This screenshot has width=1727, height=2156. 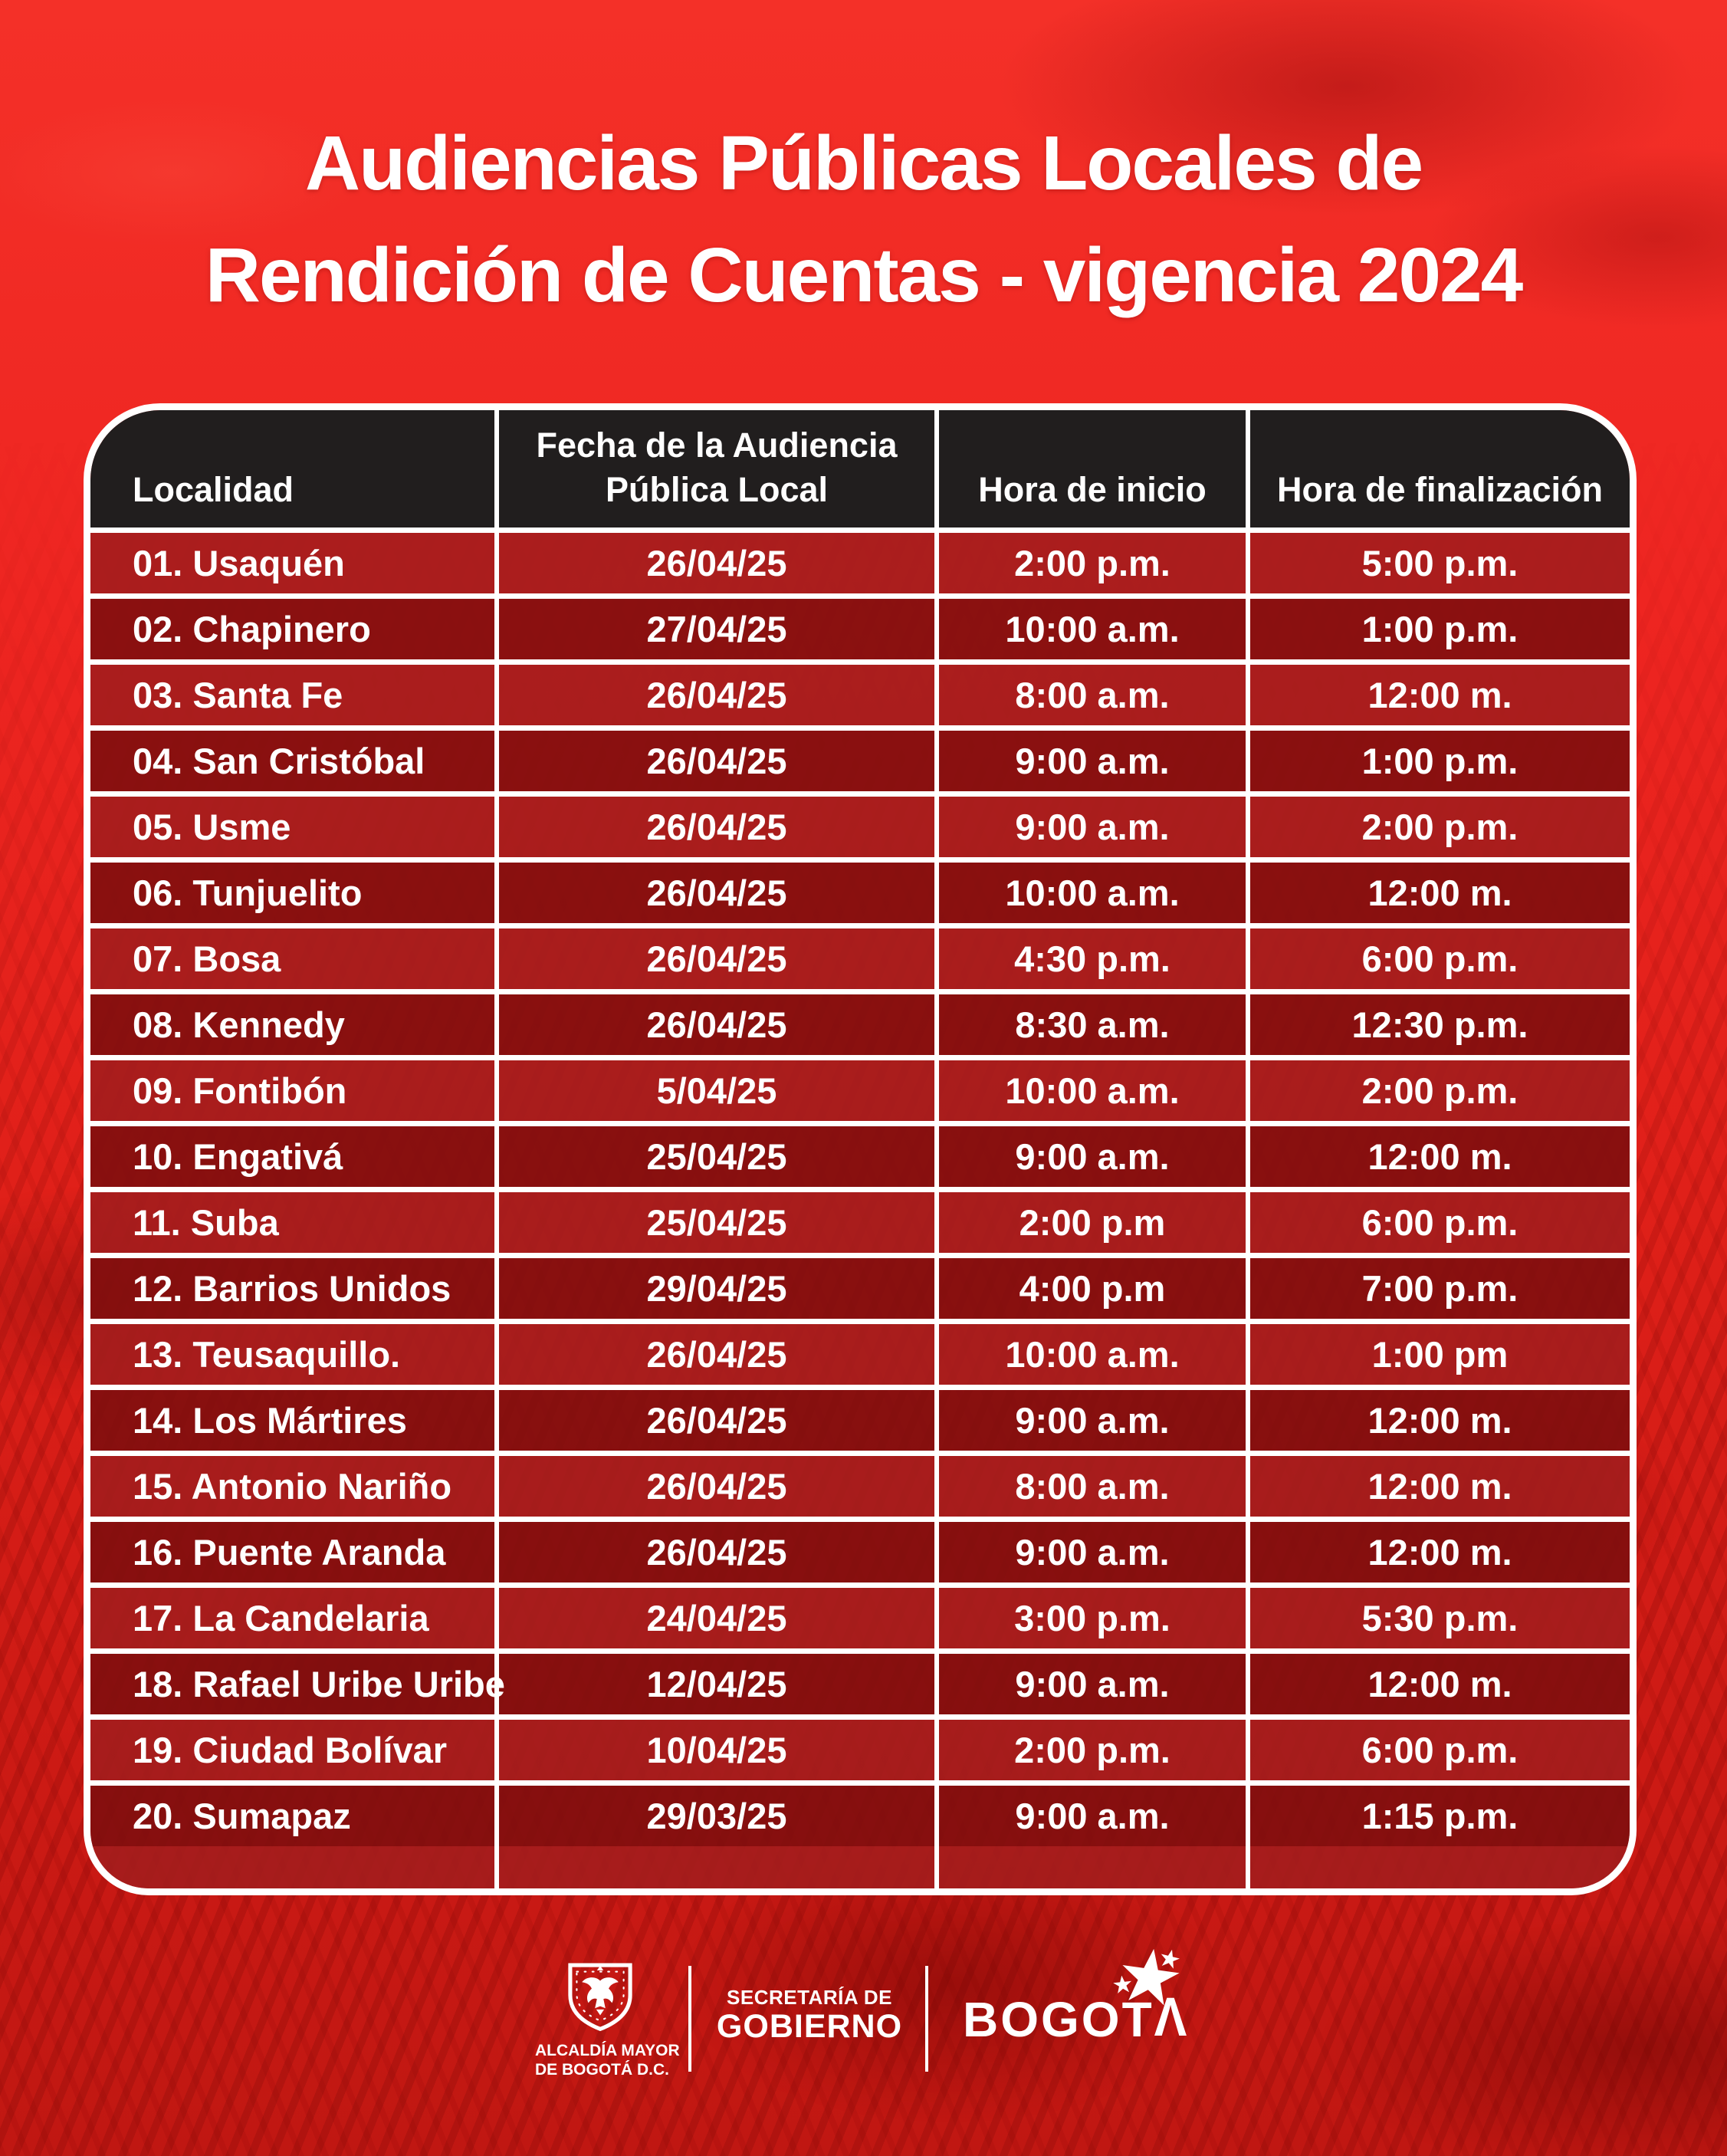 What do you see at coordinates (1090, 958) in the screenshot?
I see `cell-hora-inicio: 4:30 p.m.` at bounding box center [1090, 958].